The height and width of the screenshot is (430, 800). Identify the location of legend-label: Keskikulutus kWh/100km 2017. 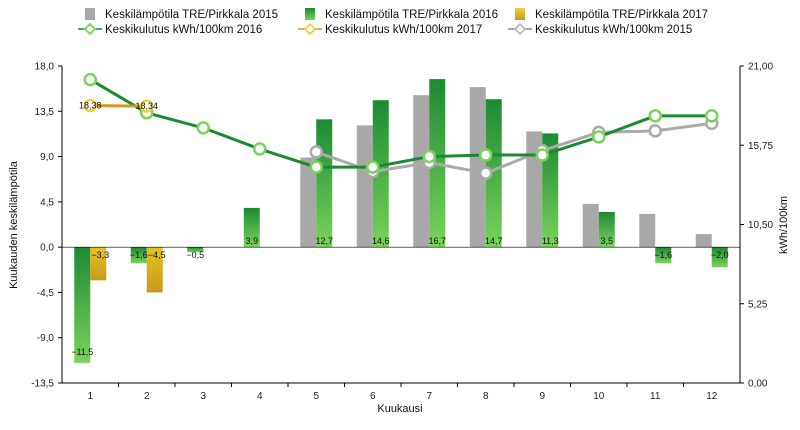
(403, 30).